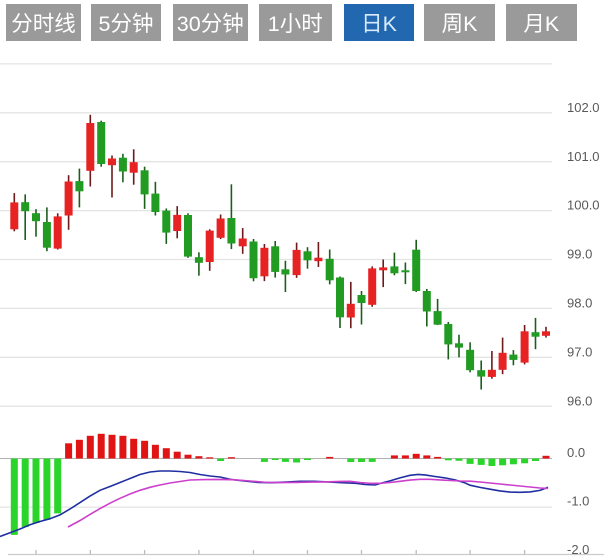 This screenshot has height=559, width=604. I want to click on svg-text: 0.0, so click(576, 452).